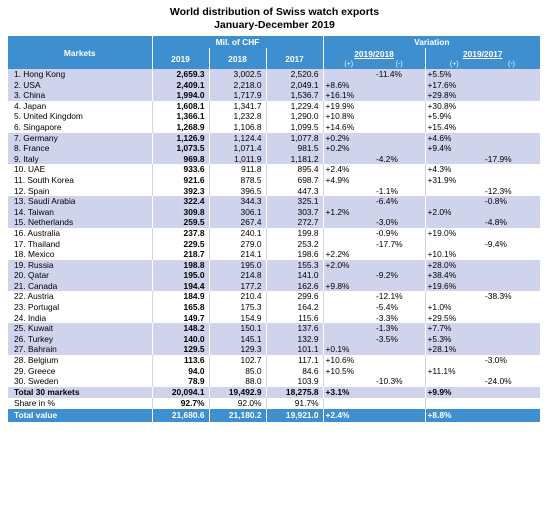  I want to click on var-1917-plus: +17.6%, so click(454, 85).